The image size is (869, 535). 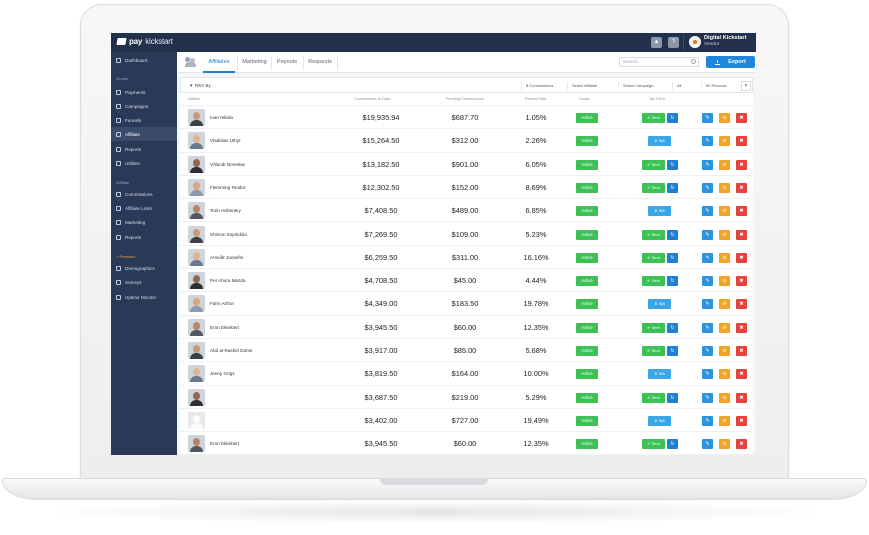 What do you see at coordinates (466, 421) in the screenshot?
I see `table-row: $3,402.00 $727.00 19.49% Active ⬇ W8 ✎ ⊘ ✖` at bounding box center [466, 421].